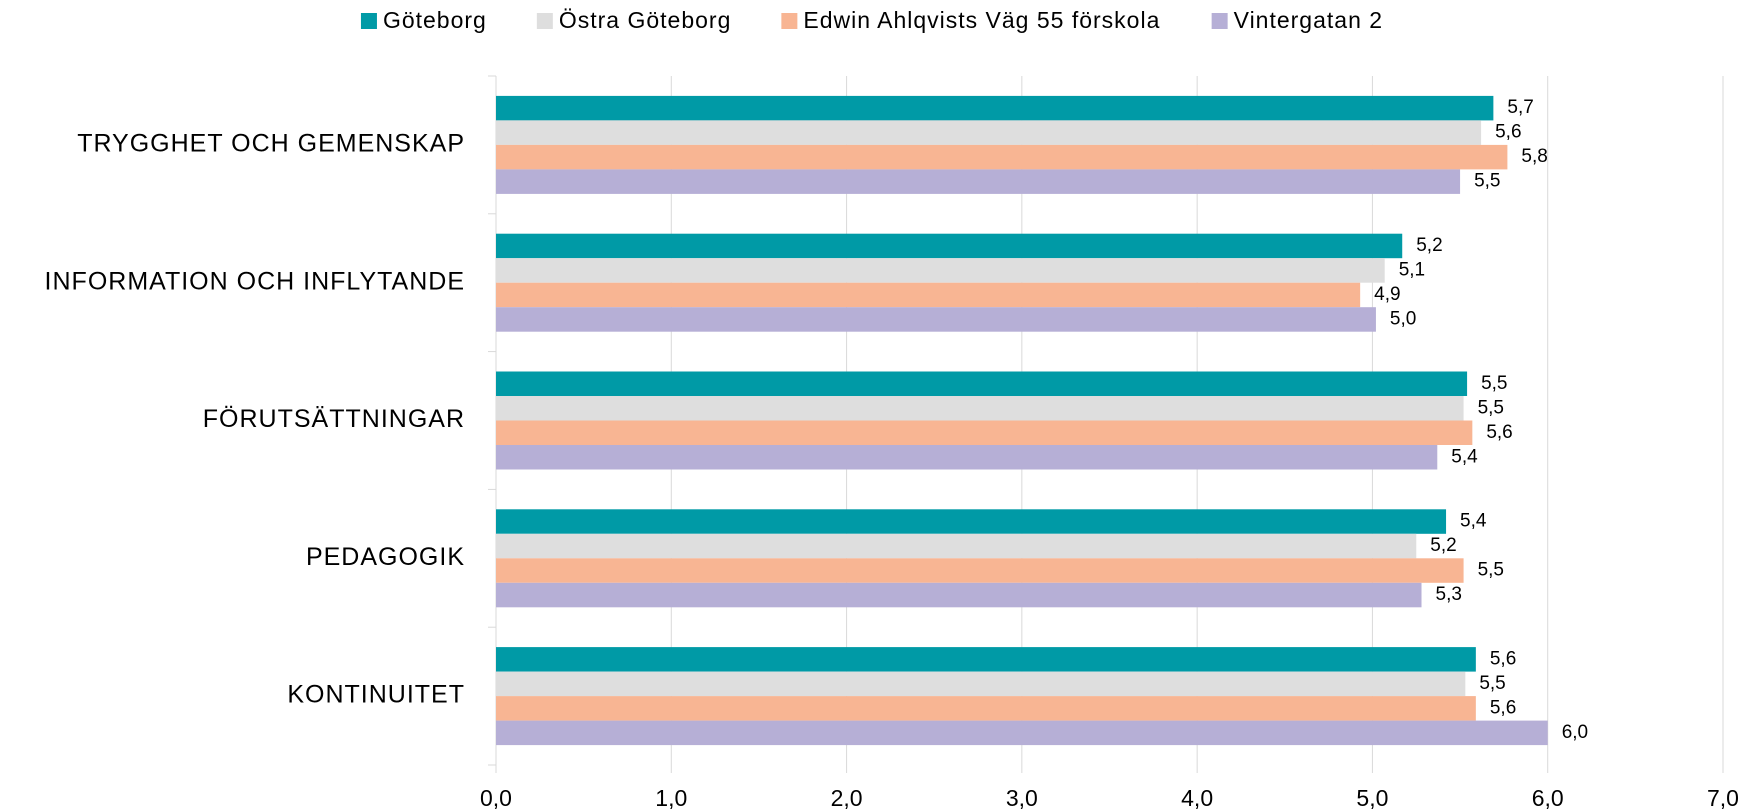 Image resolution: width=1744 pixels, height=812 pixels. Describe the element at coordinates (334, 419) in the screenshot. I see `category-label: FÖRUTSÄTTNINGAR` at that location.